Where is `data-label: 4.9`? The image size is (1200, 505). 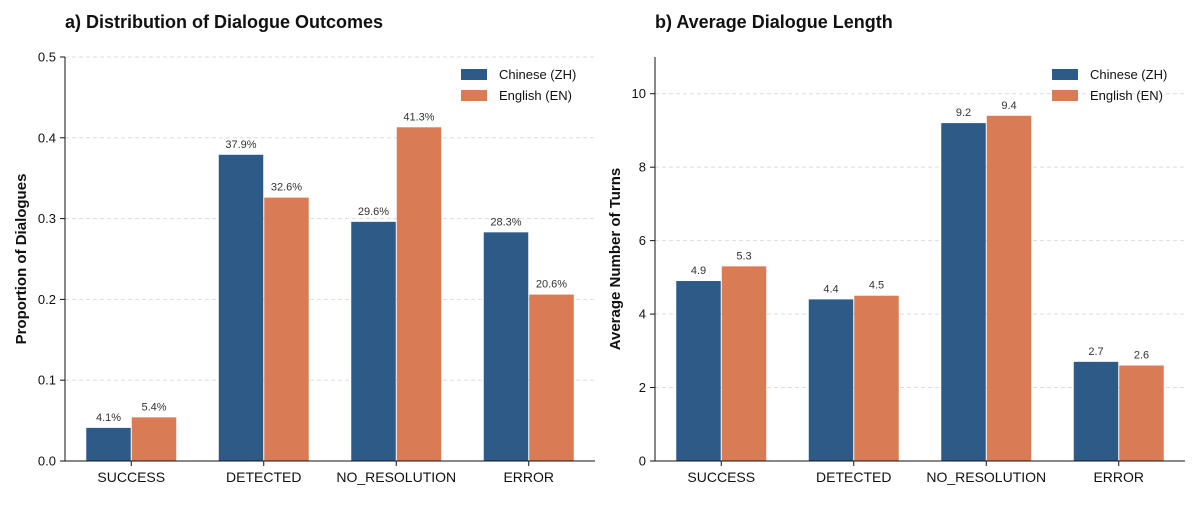
data-label: 4.9 is located at coordinates (698, 271).